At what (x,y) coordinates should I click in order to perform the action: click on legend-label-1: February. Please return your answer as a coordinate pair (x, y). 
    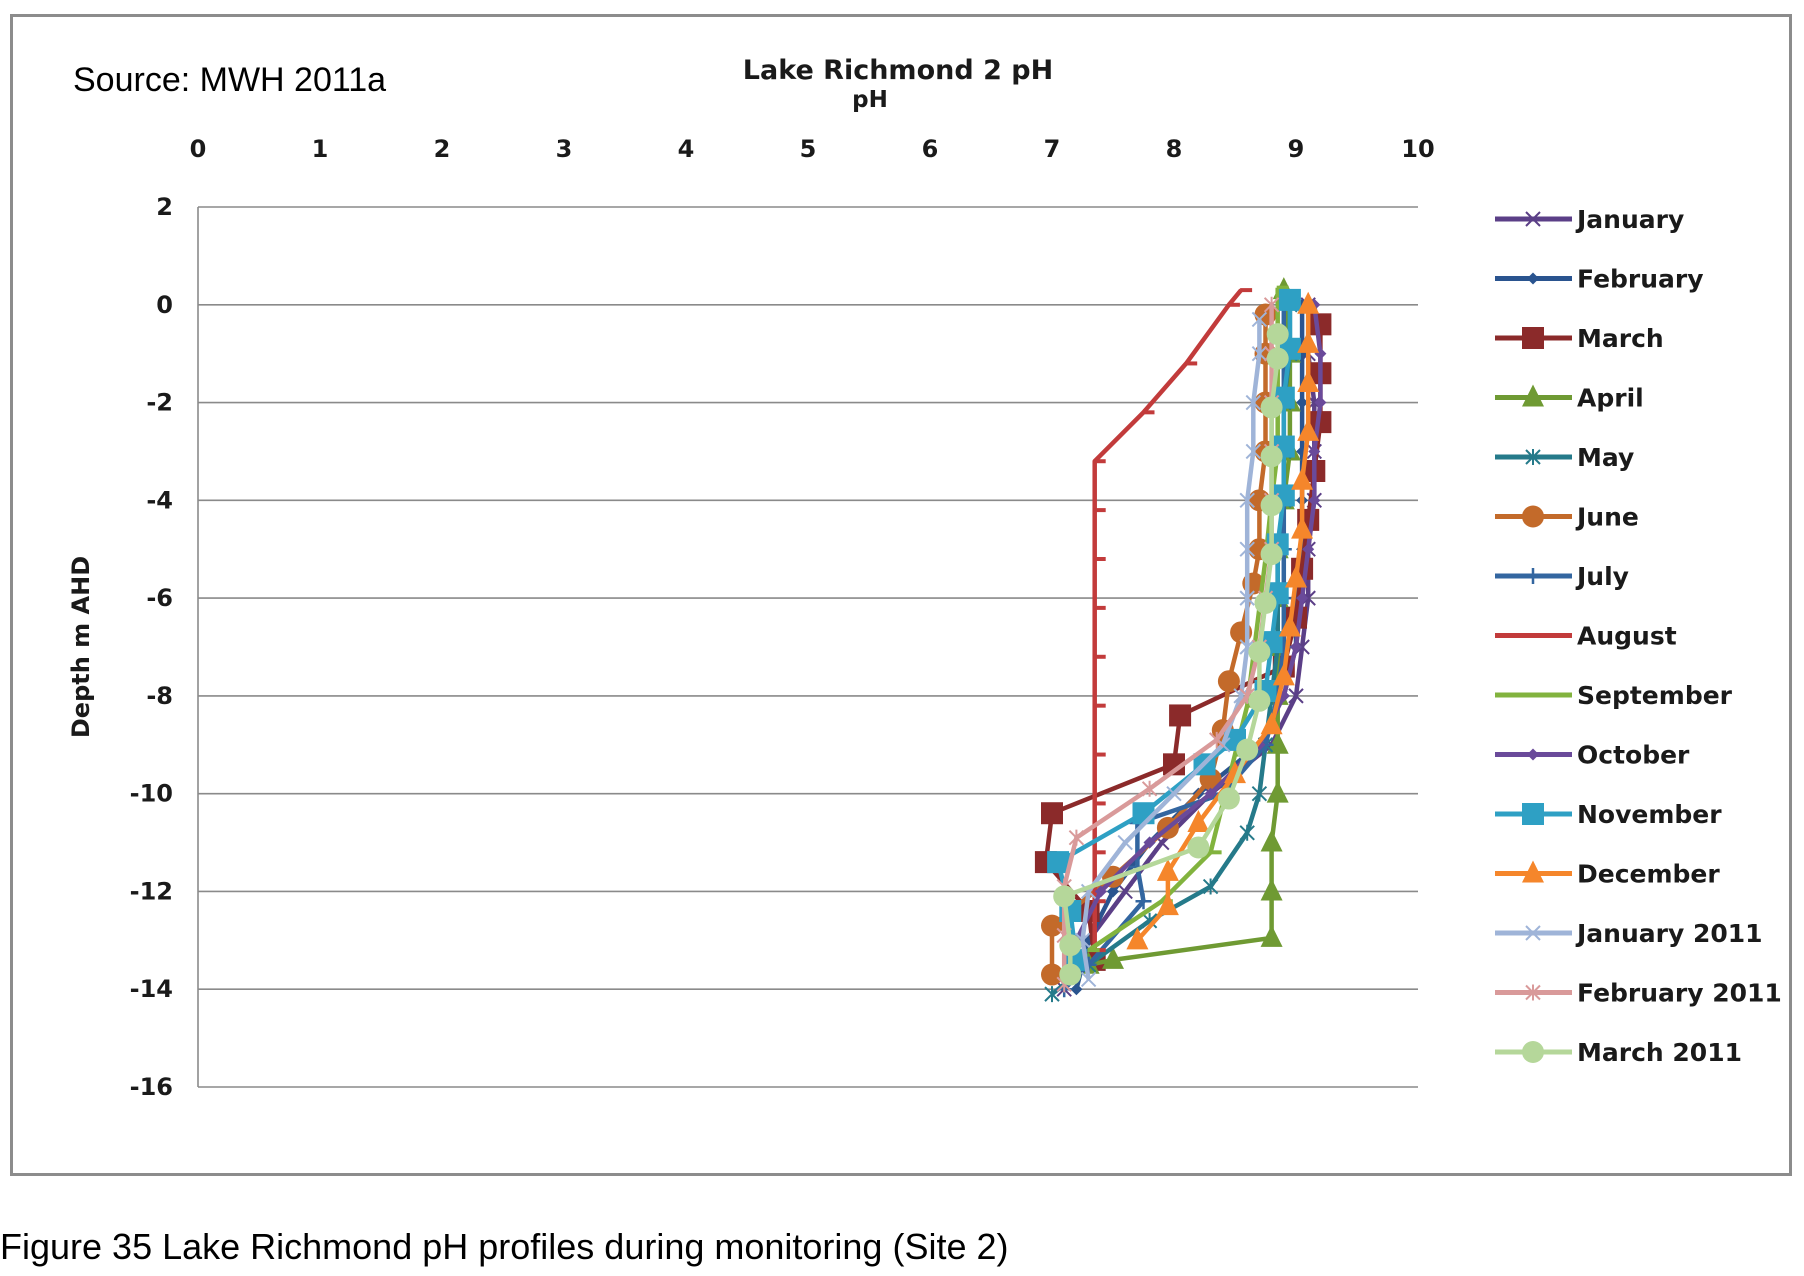
    Looking at the image, I should click on (1640, 279).